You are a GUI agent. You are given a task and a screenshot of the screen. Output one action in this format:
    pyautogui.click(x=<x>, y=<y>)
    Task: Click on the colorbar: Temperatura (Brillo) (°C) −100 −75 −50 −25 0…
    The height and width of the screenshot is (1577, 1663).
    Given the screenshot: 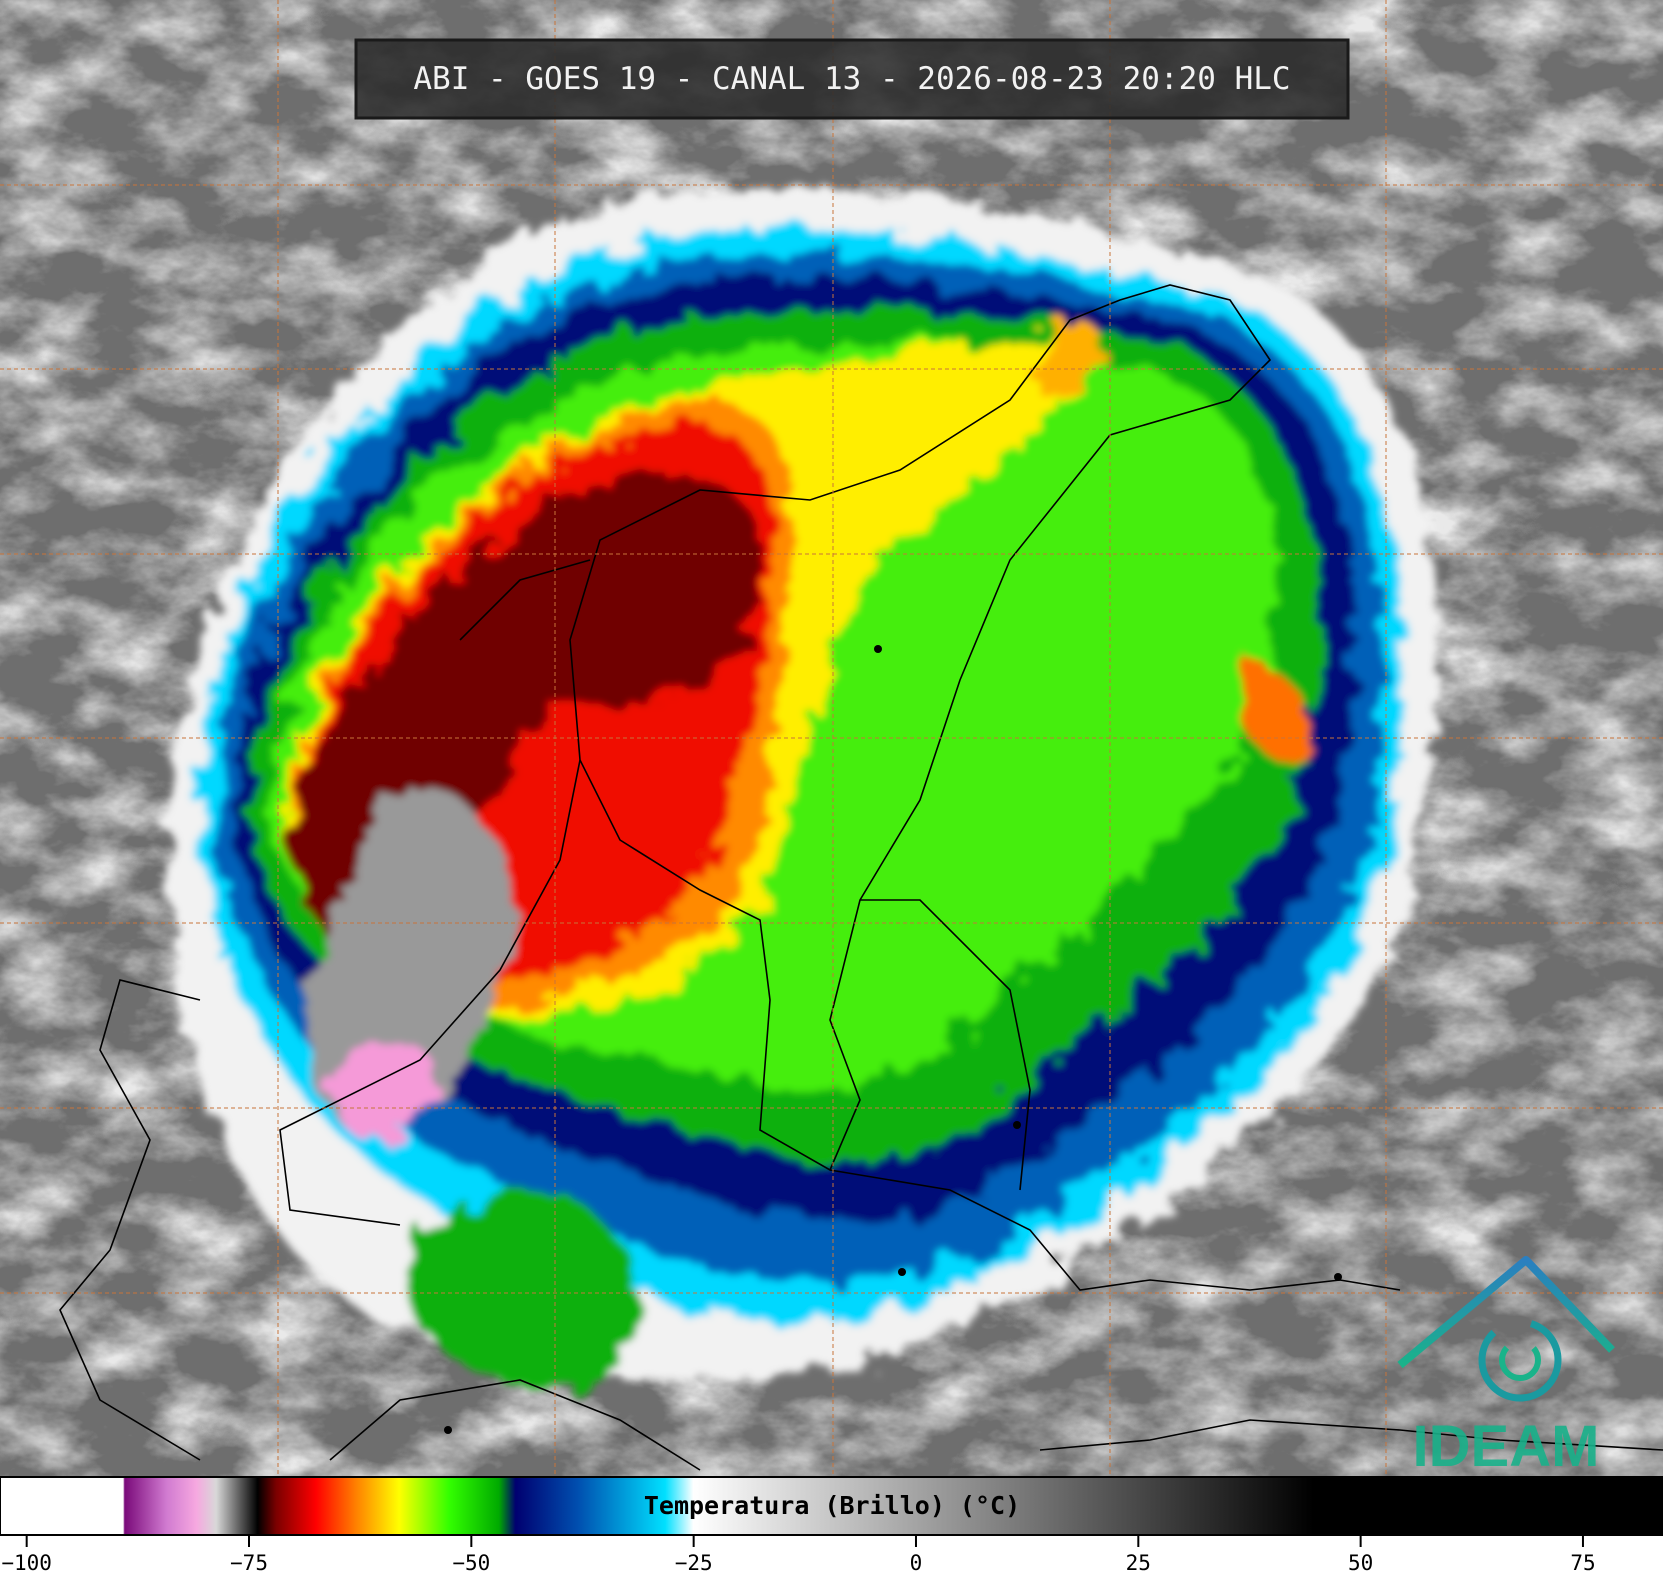 What is the action you would take?
    pyautogui.click(x=831, y=1525)
    